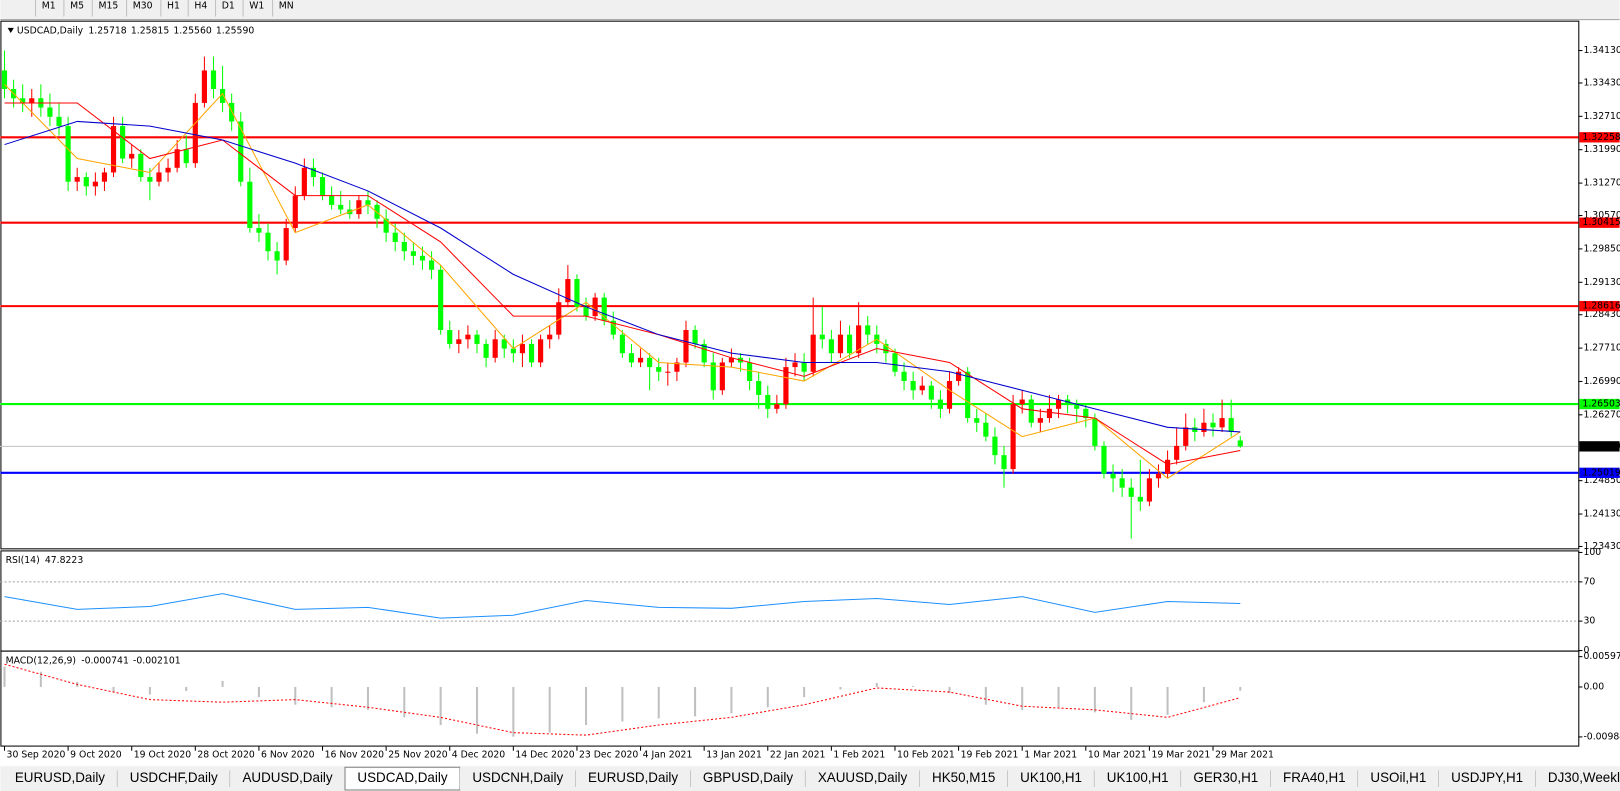 This screenshot has width=1620, height=791. What do you see at coordinates (286, 6) in the screenshot?
I see `timeframe-button: MN` at bounding box center [286, 6].